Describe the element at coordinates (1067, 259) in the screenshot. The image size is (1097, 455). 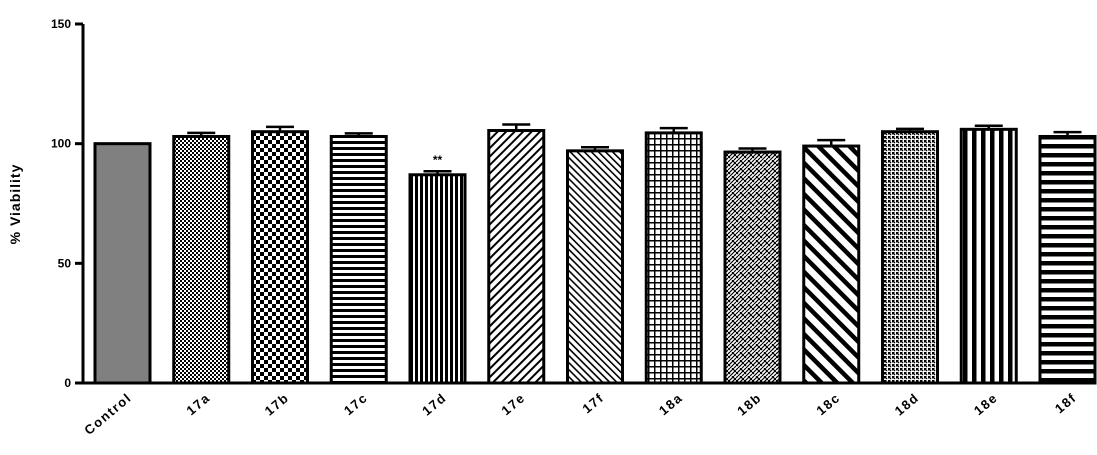
I see `bar-18f` at that location.